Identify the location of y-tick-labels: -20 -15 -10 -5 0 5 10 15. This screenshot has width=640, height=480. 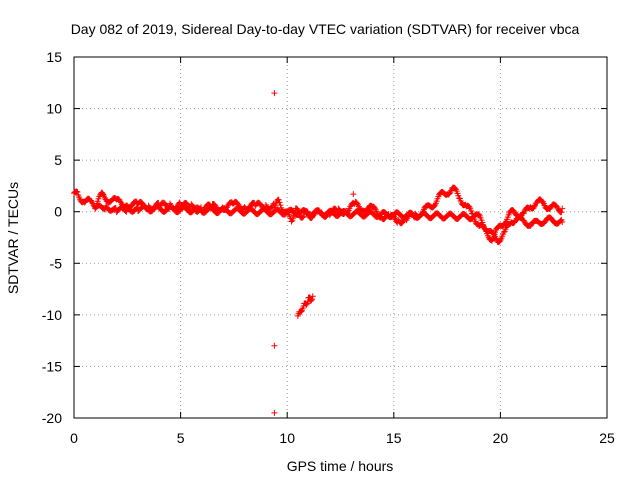
(52, 237).